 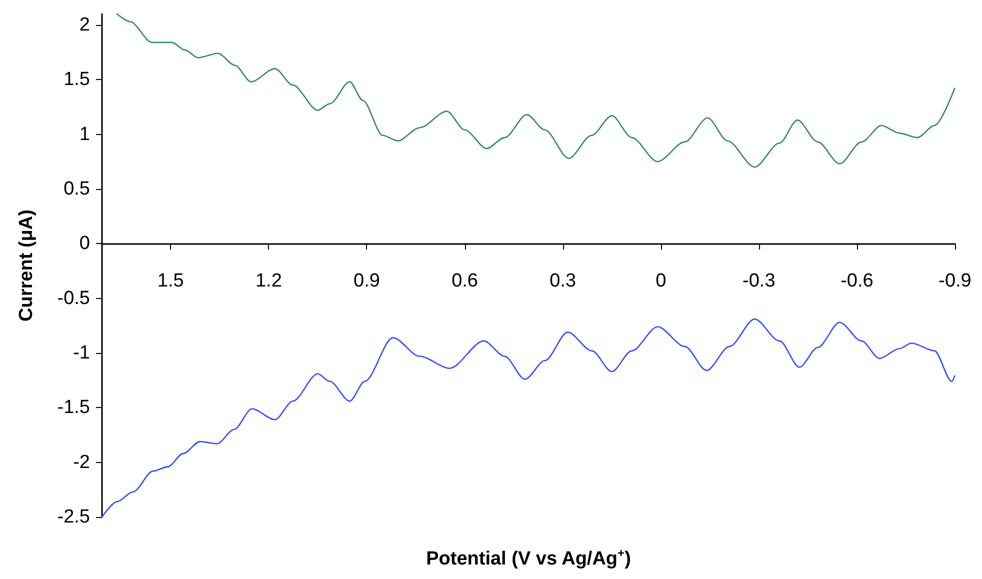 What do you see at coordinates (170, 281) in the screenshot?
I see `x-tick-label: 1.5` at bounding box center [170, 281].